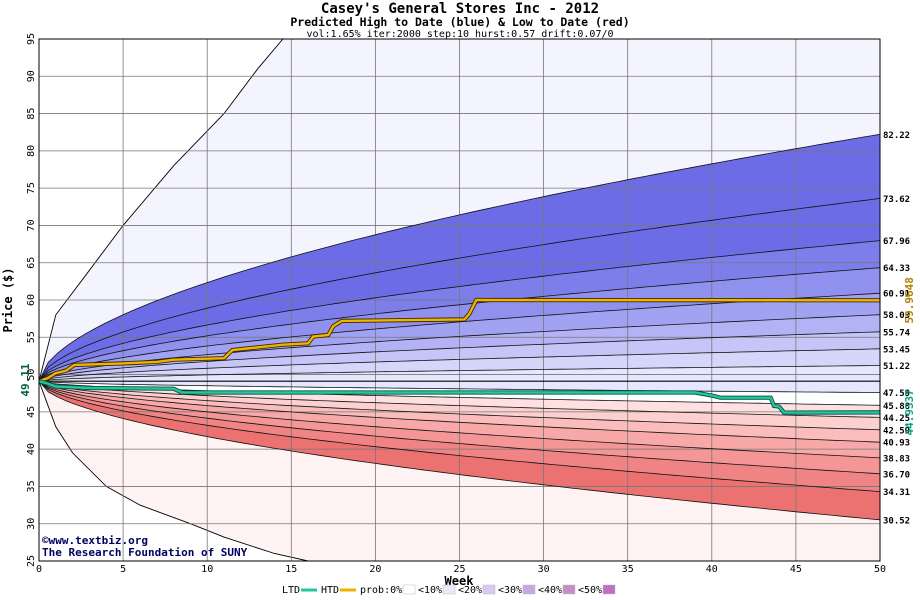 The width and height of the screenshot is (920, 600). I want to click on end-value-label: 38.83, so click(896, 459).